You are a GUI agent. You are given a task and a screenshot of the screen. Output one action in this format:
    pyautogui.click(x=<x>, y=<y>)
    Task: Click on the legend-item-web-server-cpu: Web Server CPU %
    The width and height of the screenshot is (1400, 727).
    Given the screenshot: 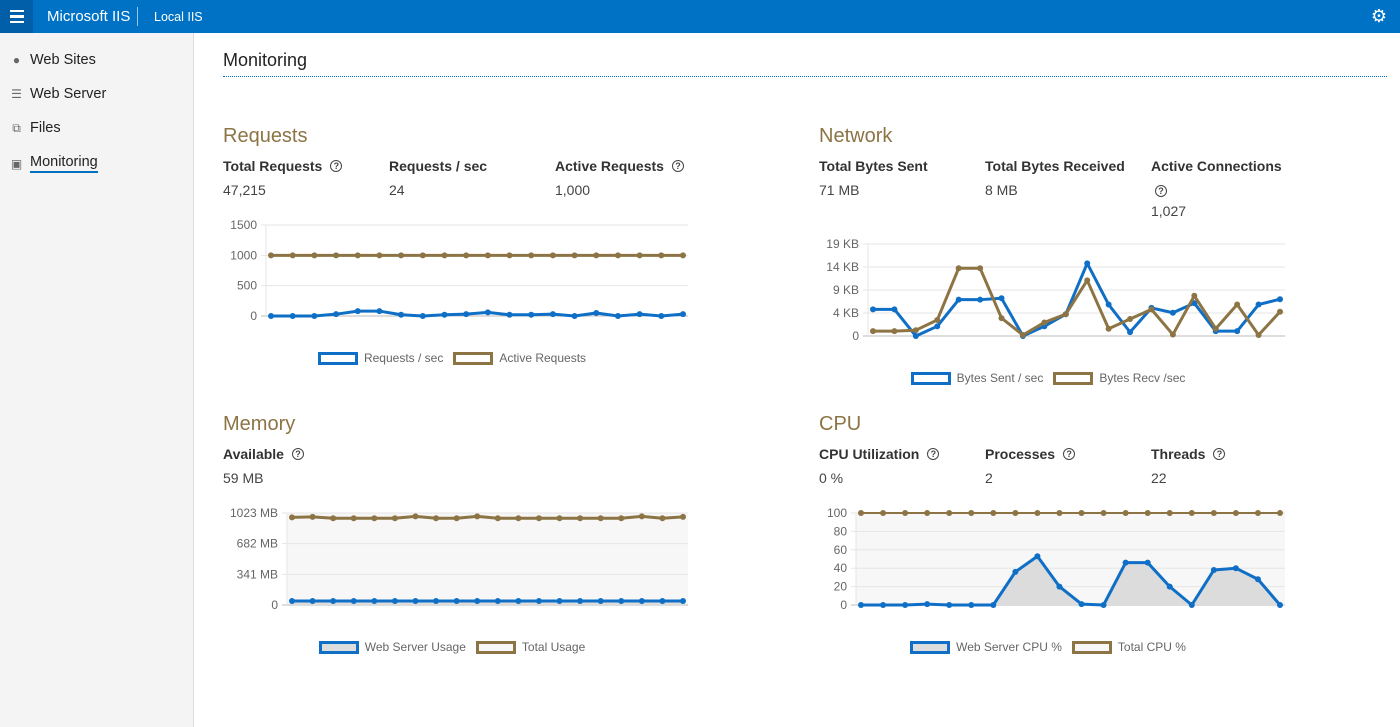 What is the action you would take?
    pyautogui.click(x=986, y=647)
    